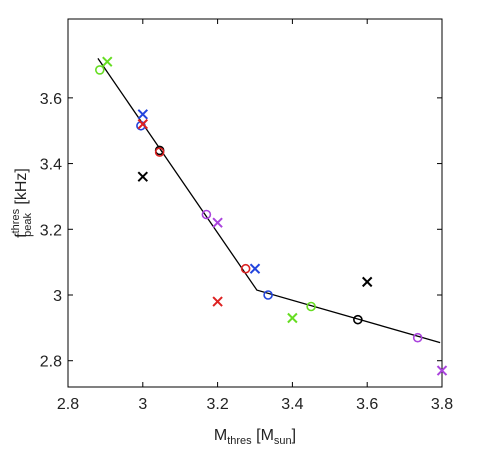 Image resolution: width=485 pixels, height=451 pixels. Describe the element at coordinates (255, 437) in the screenshot. I see `x-axis-label: Mthres [Msun]` at that location.